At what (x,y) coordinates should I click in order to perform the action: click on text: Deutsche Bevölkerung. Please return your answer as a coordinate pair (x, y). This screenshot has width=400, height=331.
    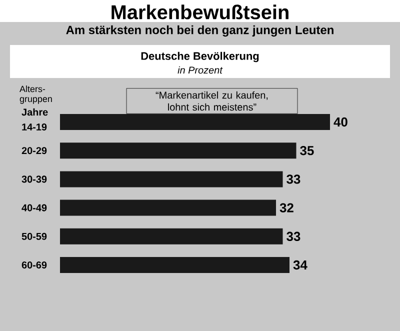
    Looking at the image, I should click on (200, 57).